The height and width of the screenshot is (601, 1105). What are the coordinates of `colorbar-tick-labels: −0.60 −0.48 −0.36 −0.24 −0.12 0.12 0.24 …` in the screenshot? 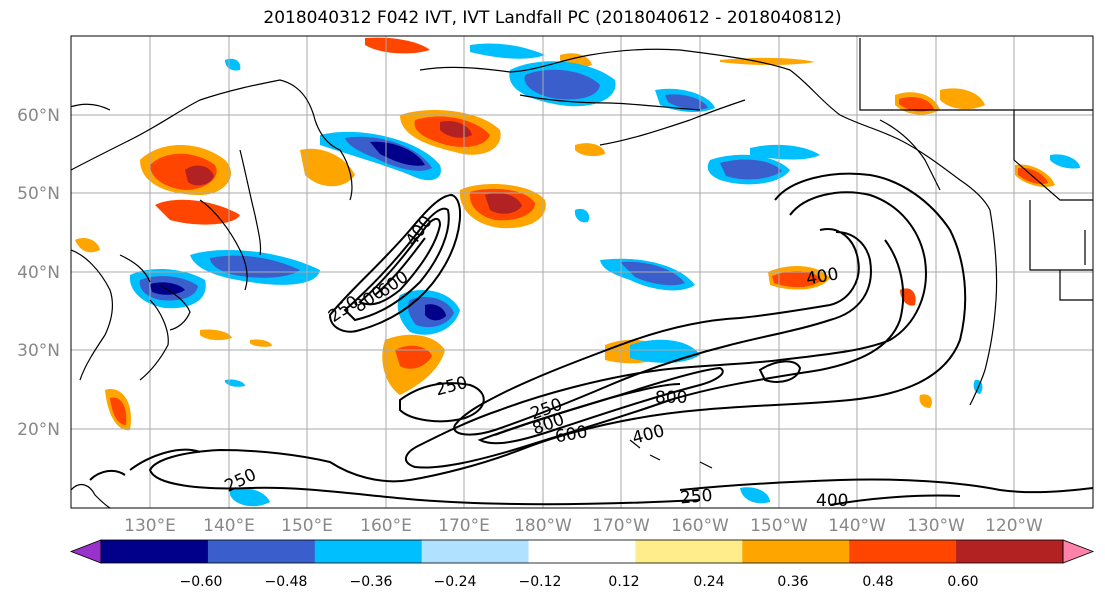 It's located at (579, 582).